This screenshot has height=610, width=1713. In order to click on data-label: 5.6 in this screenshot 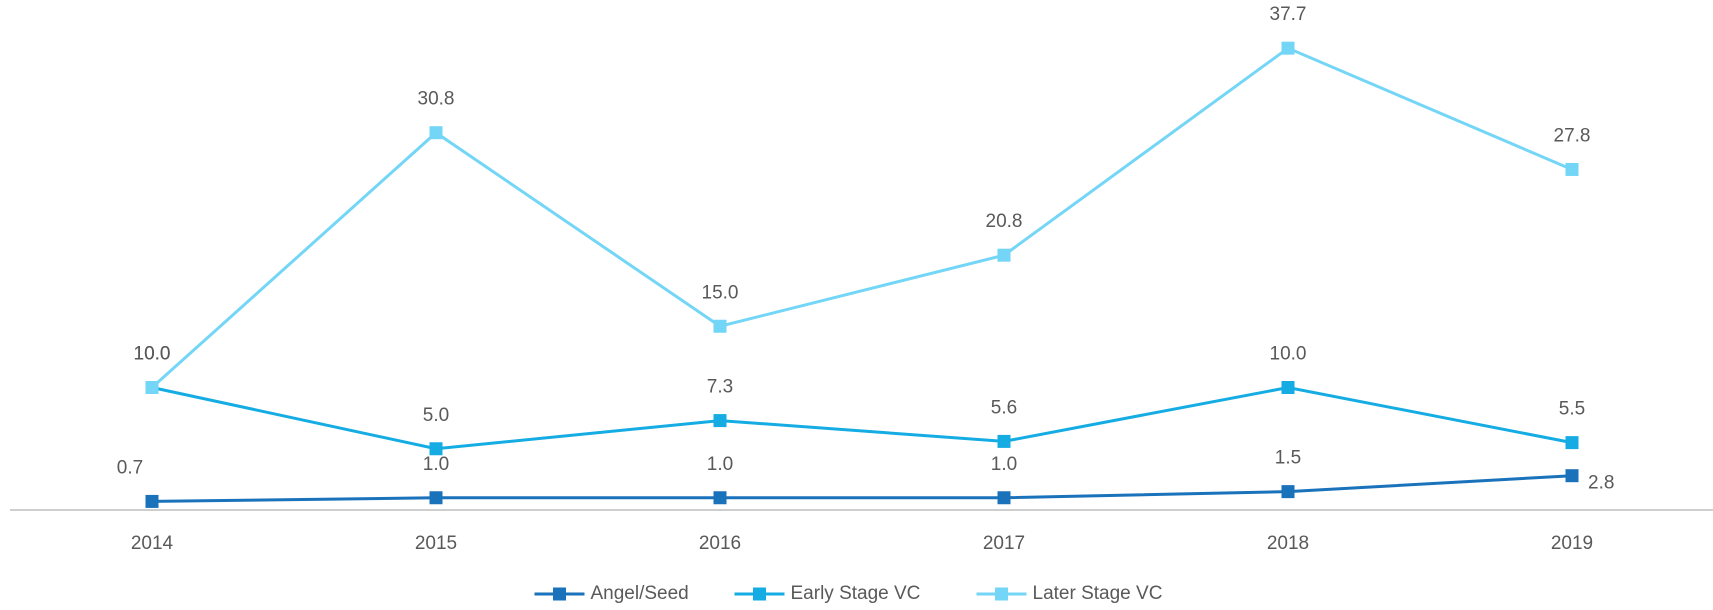, I will do `click(1004, 407)`.